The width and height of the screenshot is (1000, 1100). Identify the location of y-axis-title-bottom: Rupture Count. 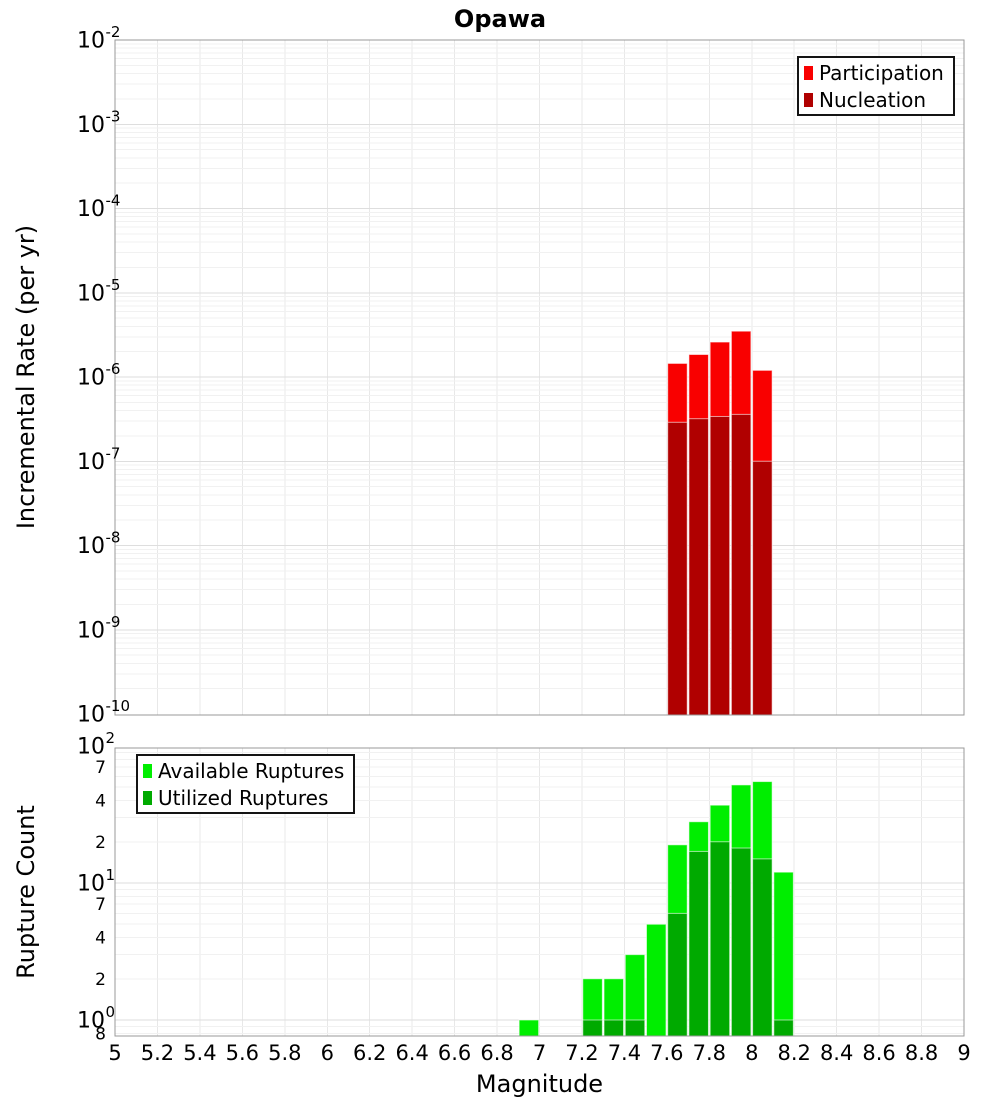
(26, 892).